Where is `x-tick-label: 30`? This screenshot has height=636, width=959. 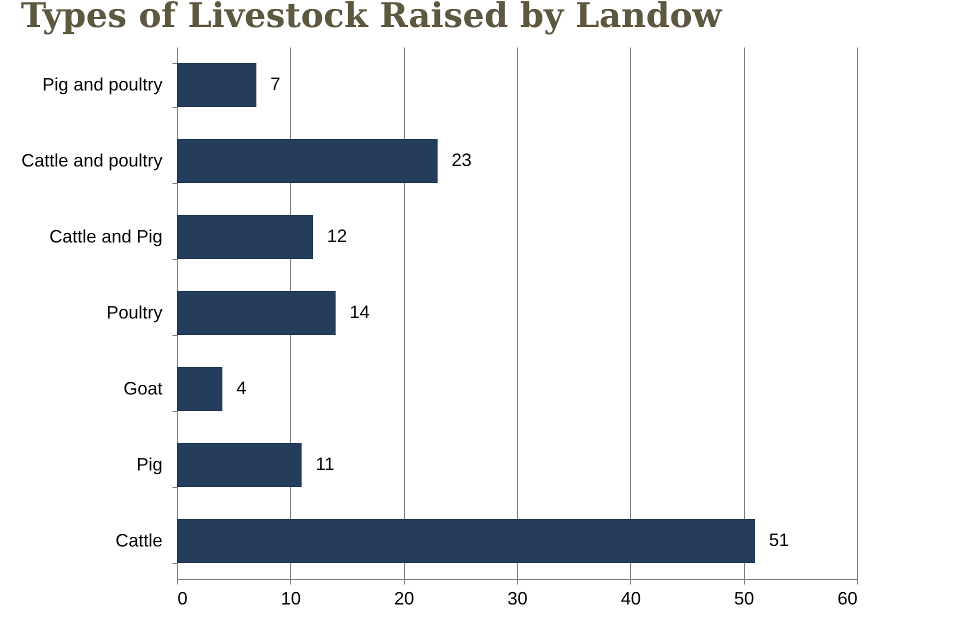
x-tick-label: 30 is located at coordinates (517, 598).